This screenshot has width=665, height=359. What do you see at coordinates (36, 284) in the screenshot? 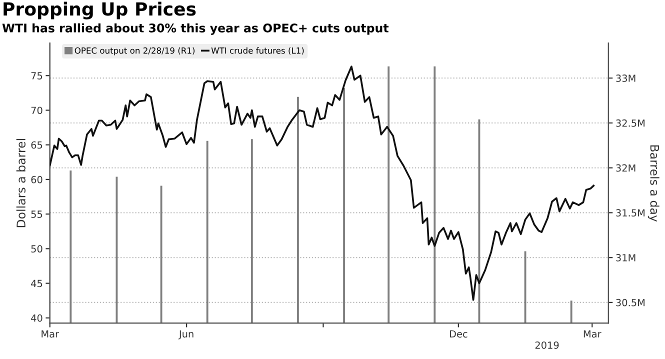
I see `y-tick-label: 45` at bounding box center [36, 284].